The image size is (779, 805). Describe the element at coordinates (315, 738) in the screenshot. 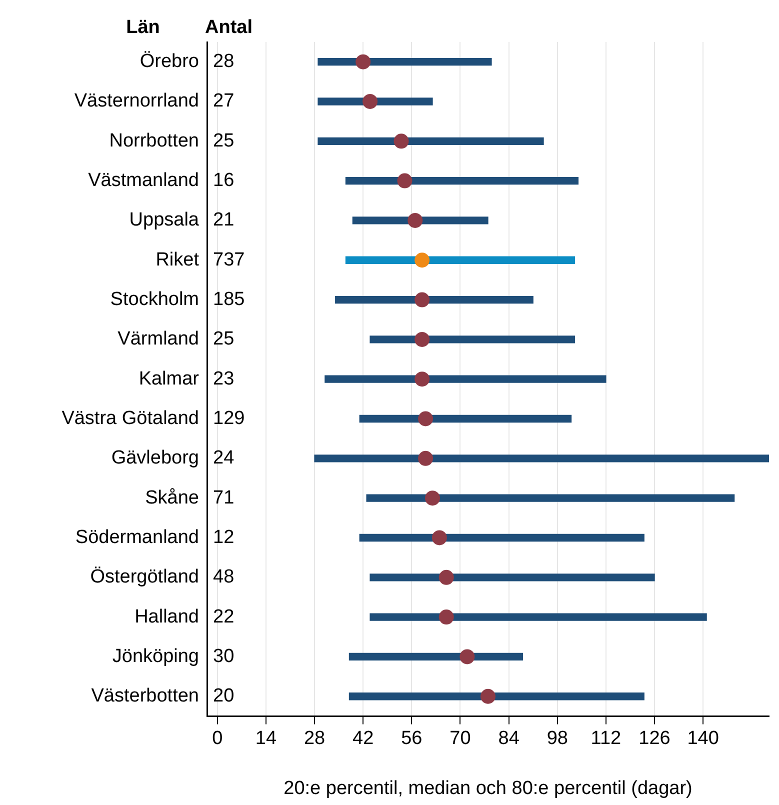

I see `x-tick-label: 28` at that location.